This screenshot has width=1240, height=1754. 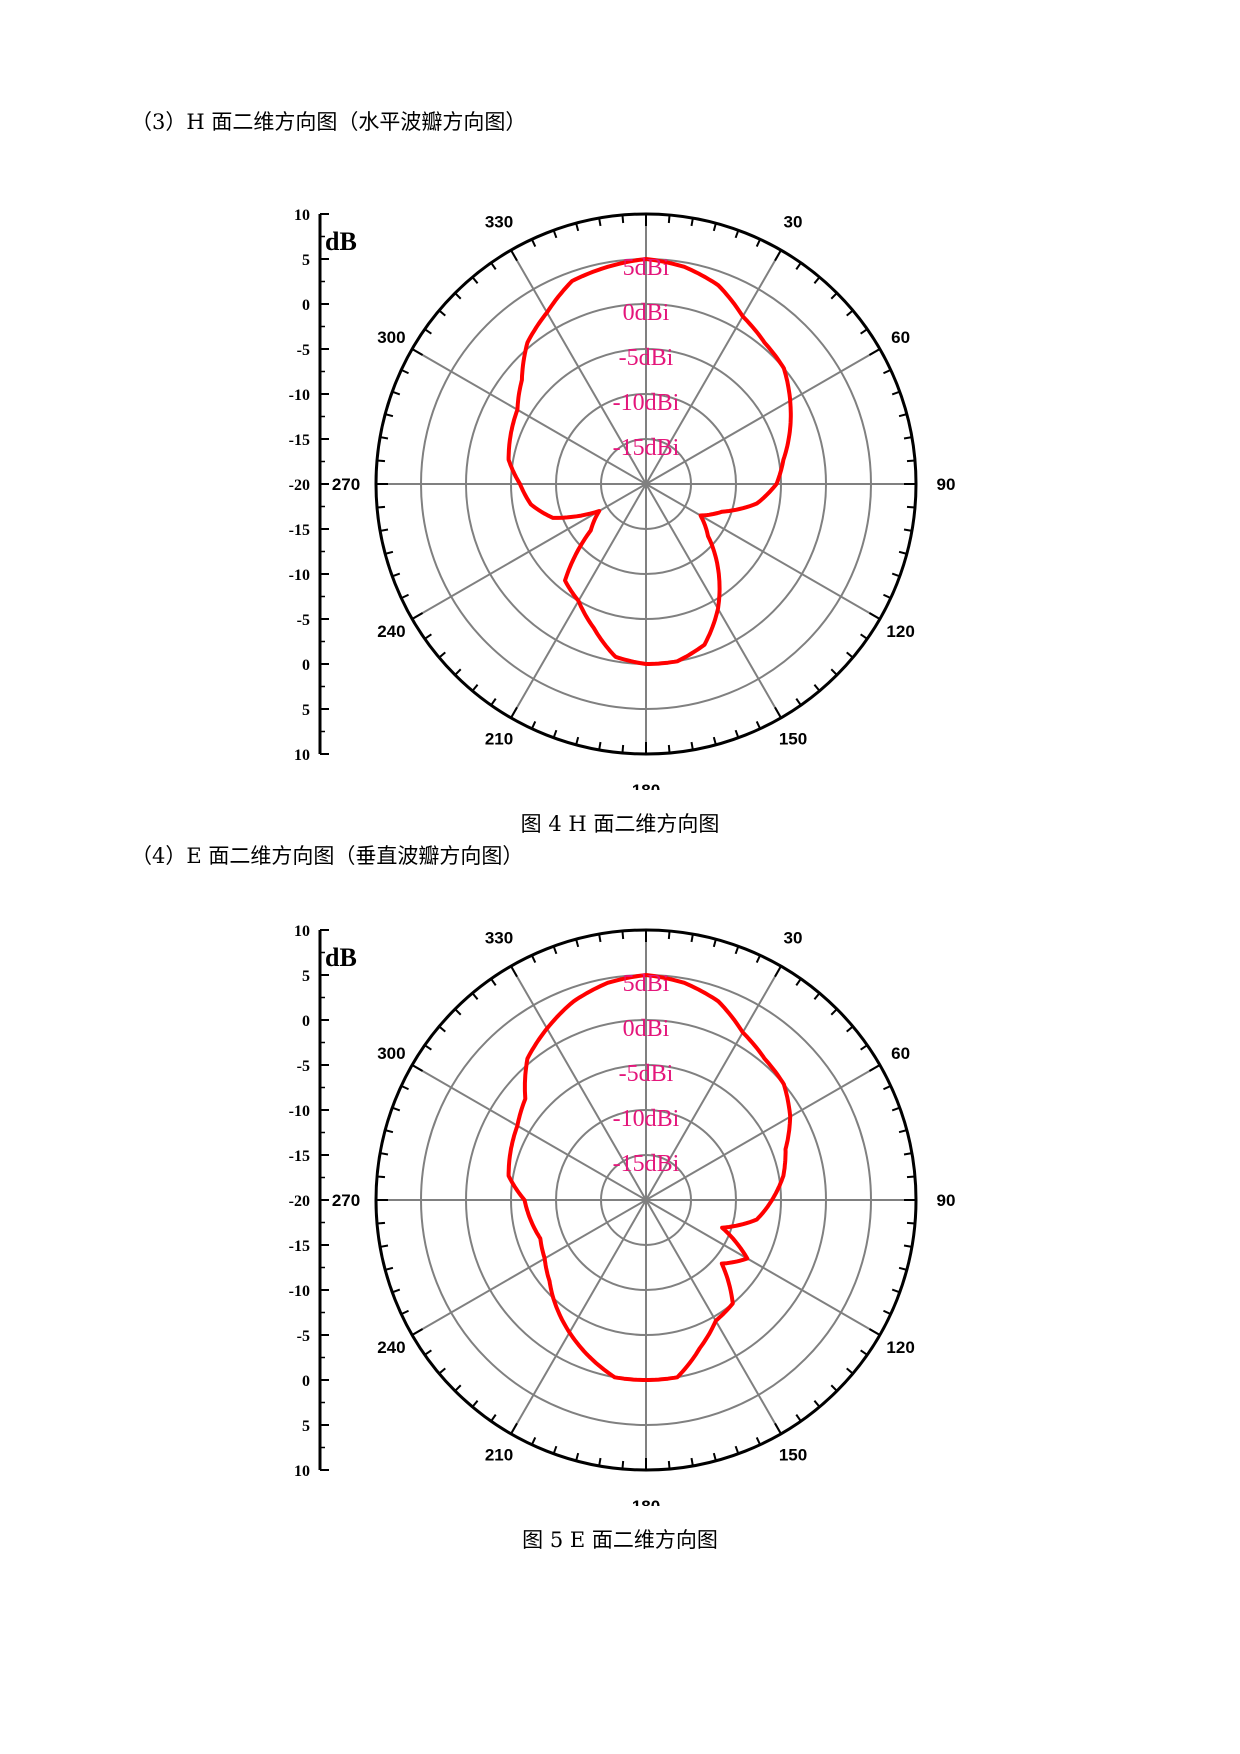 I want to click on db-scale-label: -5, so click(x=303, y=620).